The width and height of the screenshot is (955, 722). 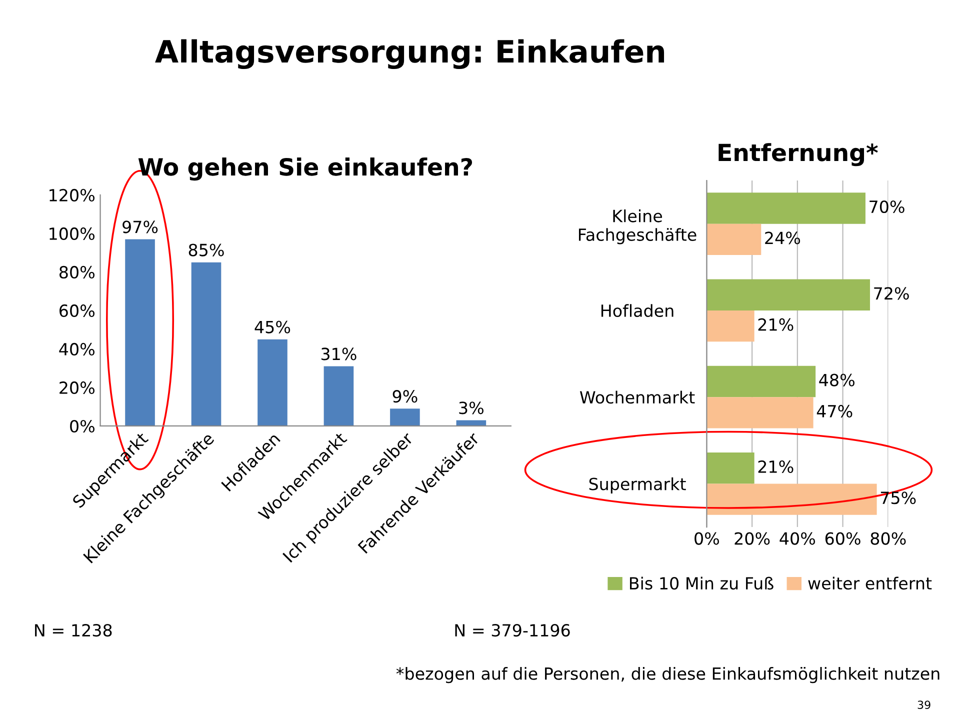 I want to click on data-label: 72%, so click(x=891, y=293).